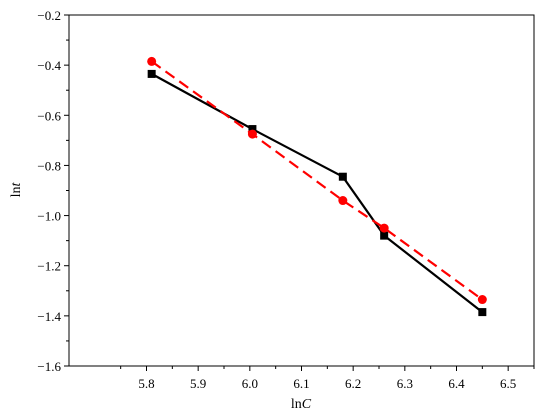 The width and height of the screenshot is (550, 418). I want to click on x-tick-label: 6.5, so click(508, 383).